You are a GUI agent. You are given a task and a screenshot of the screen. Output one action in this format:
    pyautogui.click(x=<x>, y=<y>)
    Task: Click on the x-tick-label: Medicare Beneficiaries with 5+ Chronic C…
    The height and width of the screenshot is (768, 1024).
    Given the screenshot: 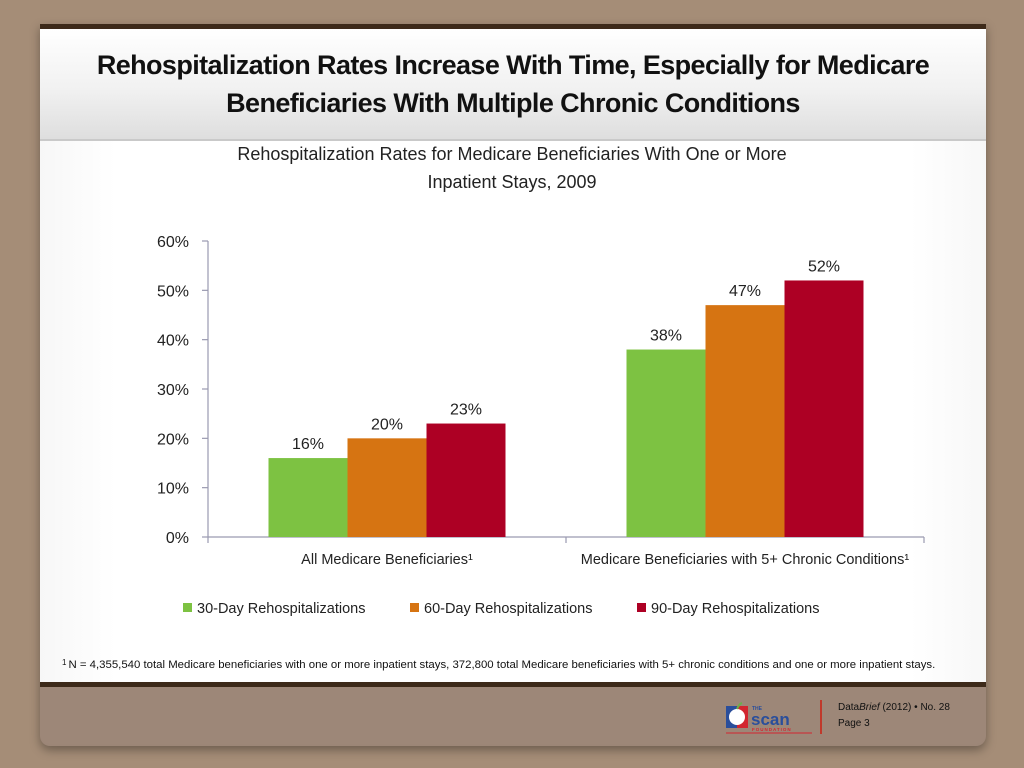 What is the action you would take?
    pyautogui.click(x=745, y=560)
    